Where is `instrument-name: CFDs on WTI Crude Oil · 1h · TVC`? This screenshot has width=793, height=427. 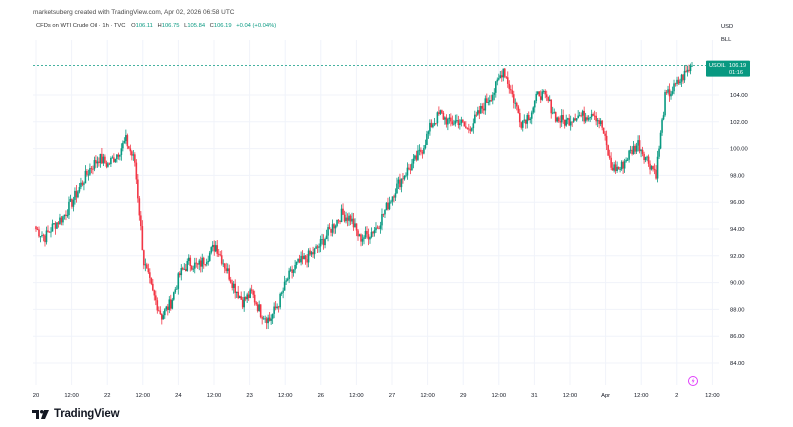
instrument-name: CFDs on WTI Crude Oil · 1h · TVC is located at coordinates (81, 26).